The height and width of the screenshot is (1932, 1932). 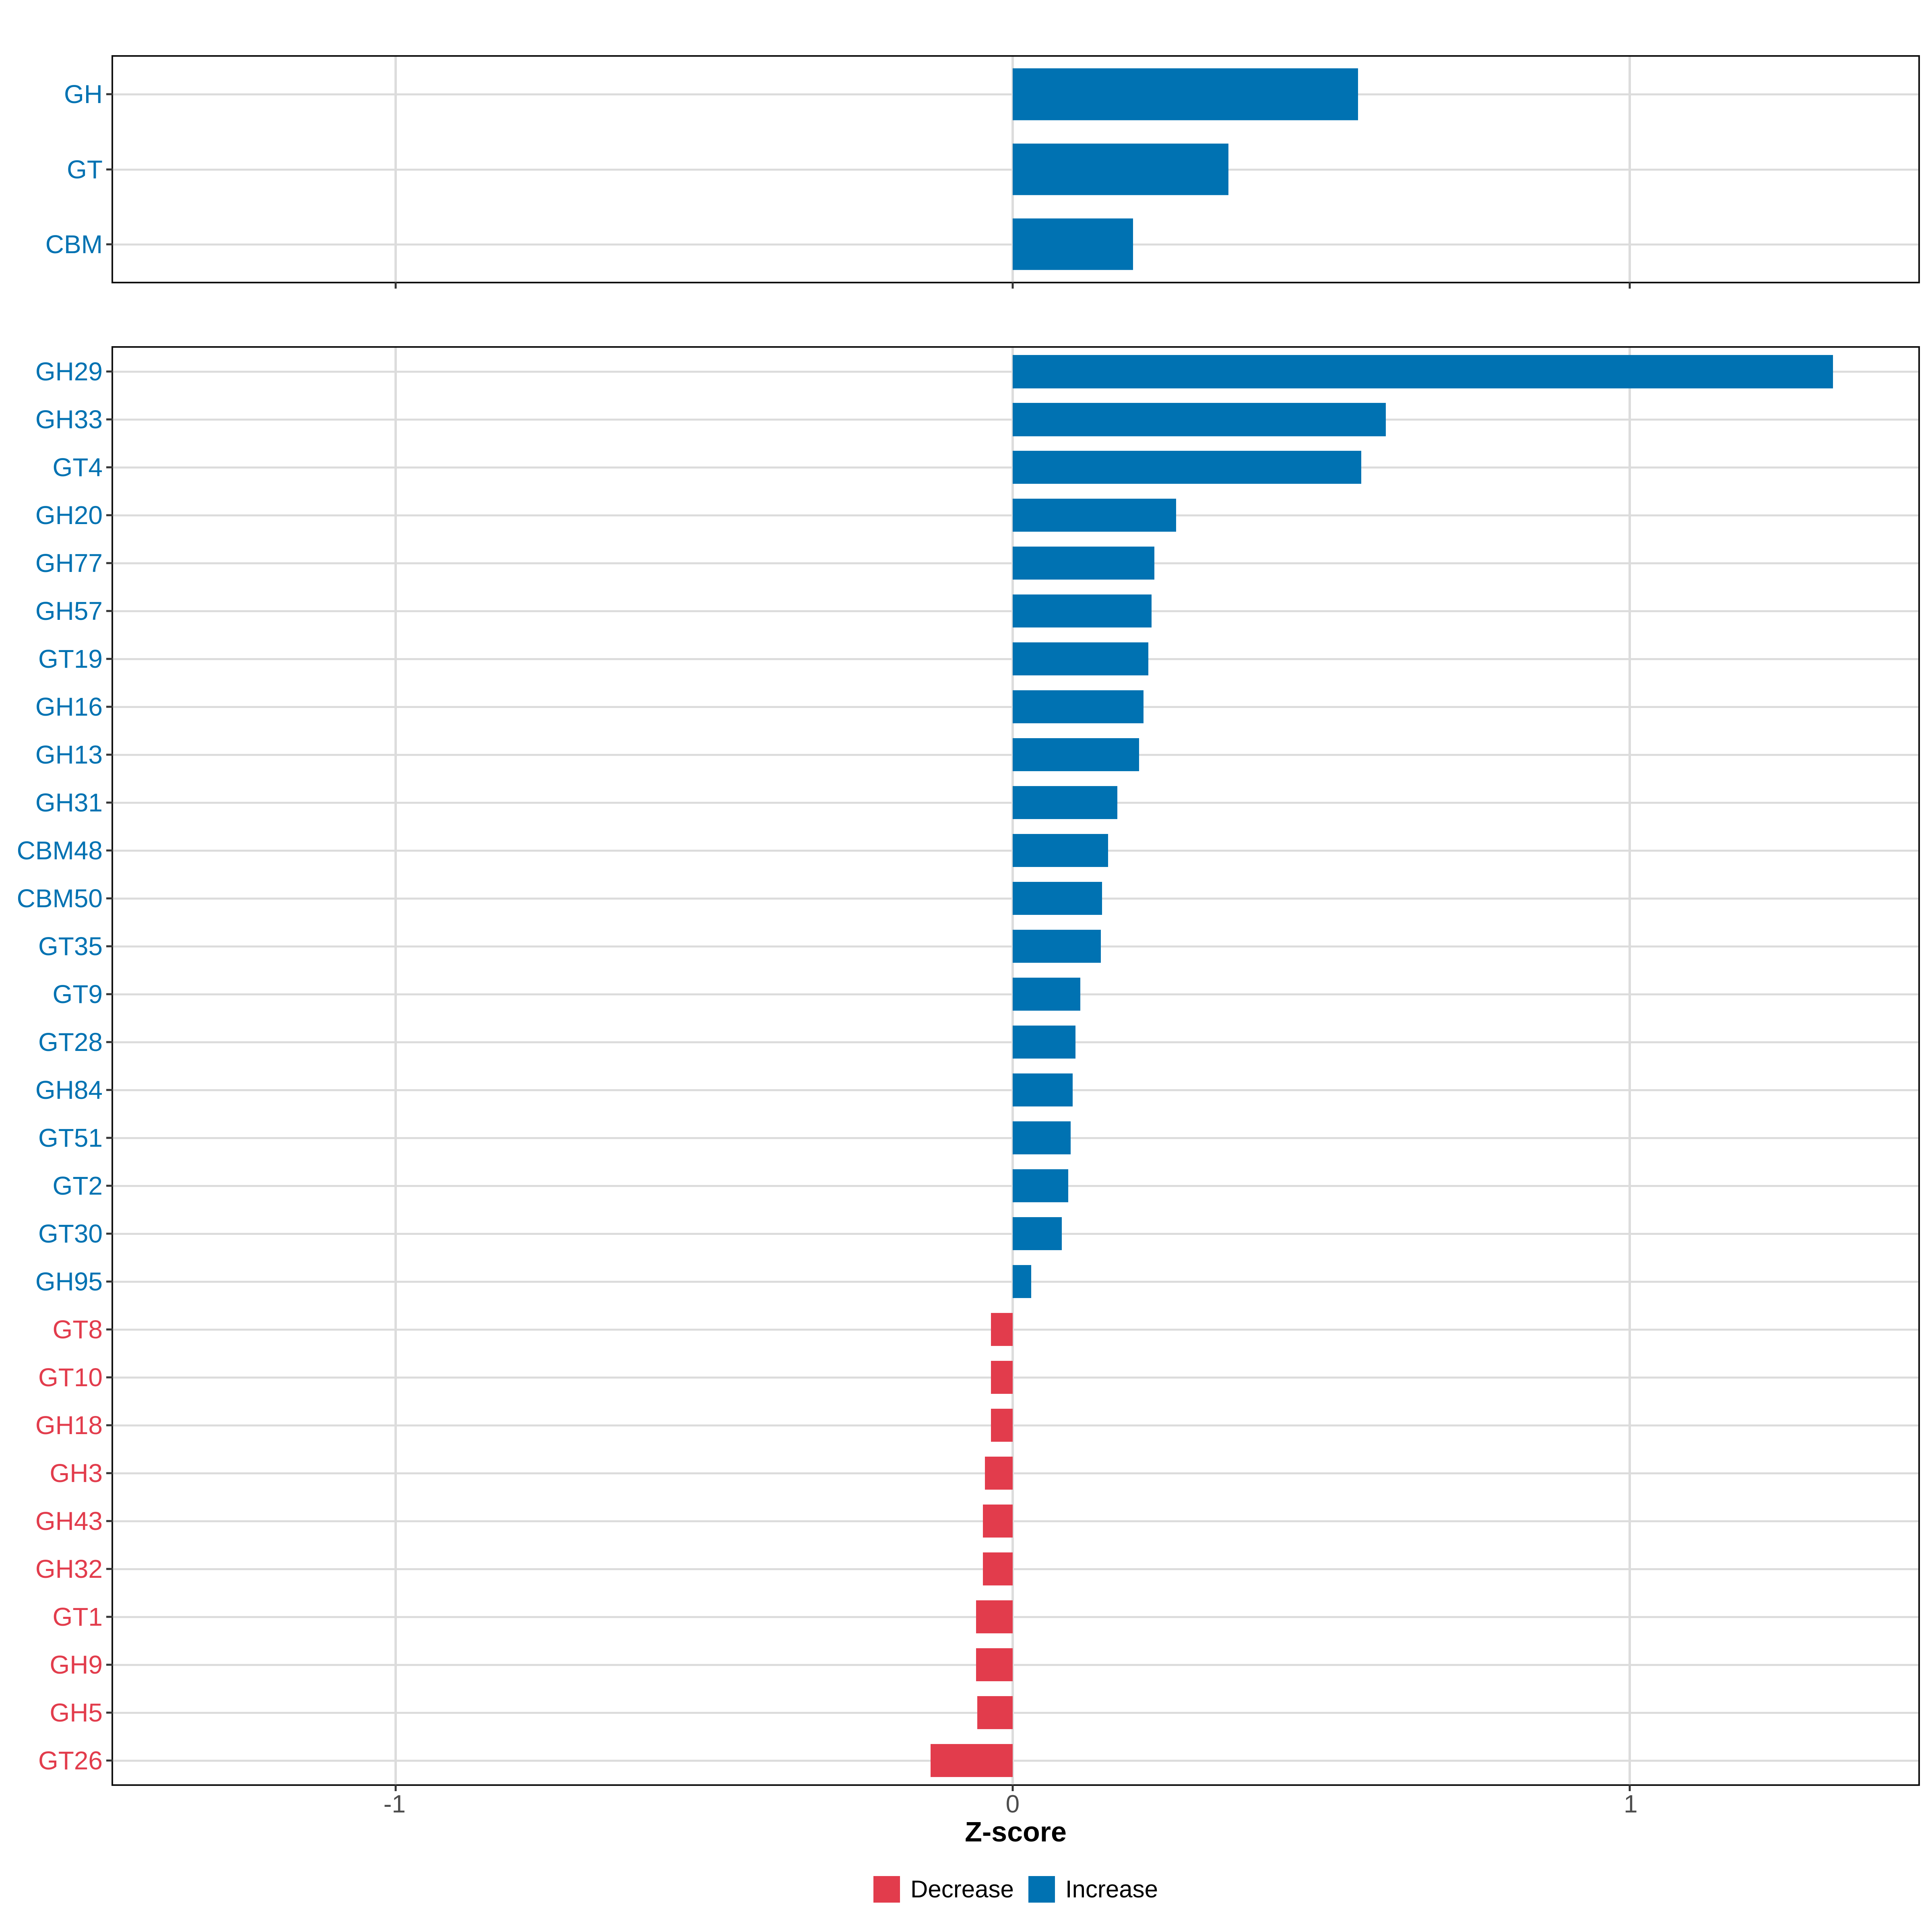 What do you see at coordinates (77, 1616) in the screenshot?
I see `y-axis-label: GT1` at bounding box center [77, 1616].